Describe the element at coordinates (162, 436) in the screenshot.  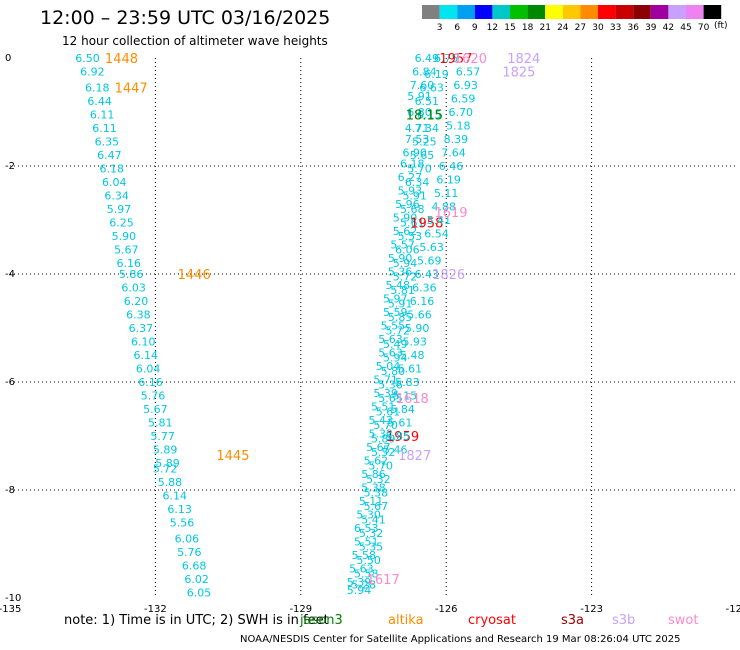
I see `wave-height-label: 5.77` at that location.